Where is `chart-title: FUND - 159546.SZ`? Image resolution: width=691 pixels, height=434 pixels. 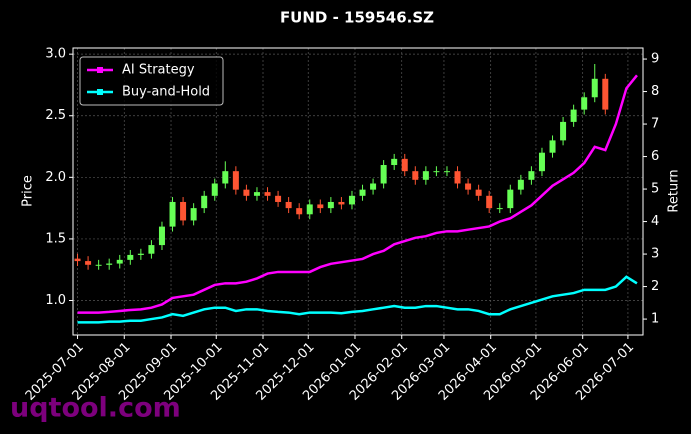 chart-title: FUND - 159546.SZ is located at coordinates (357, 18).